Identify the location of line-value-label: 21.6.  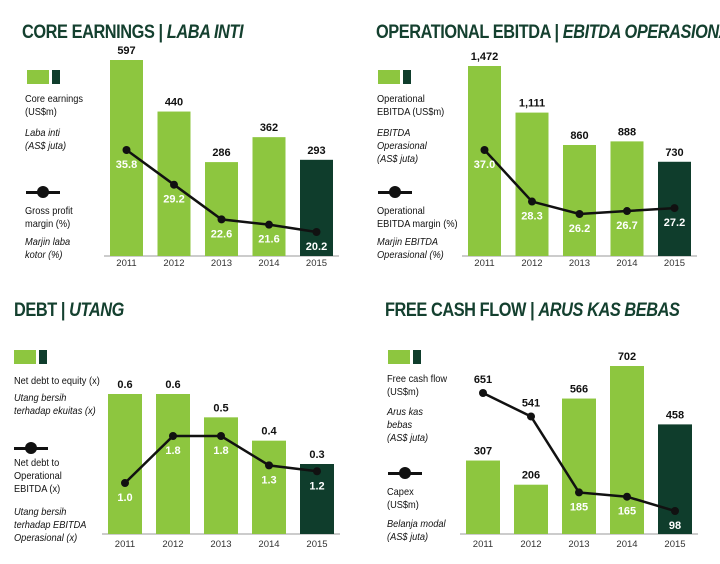
(268, 240).